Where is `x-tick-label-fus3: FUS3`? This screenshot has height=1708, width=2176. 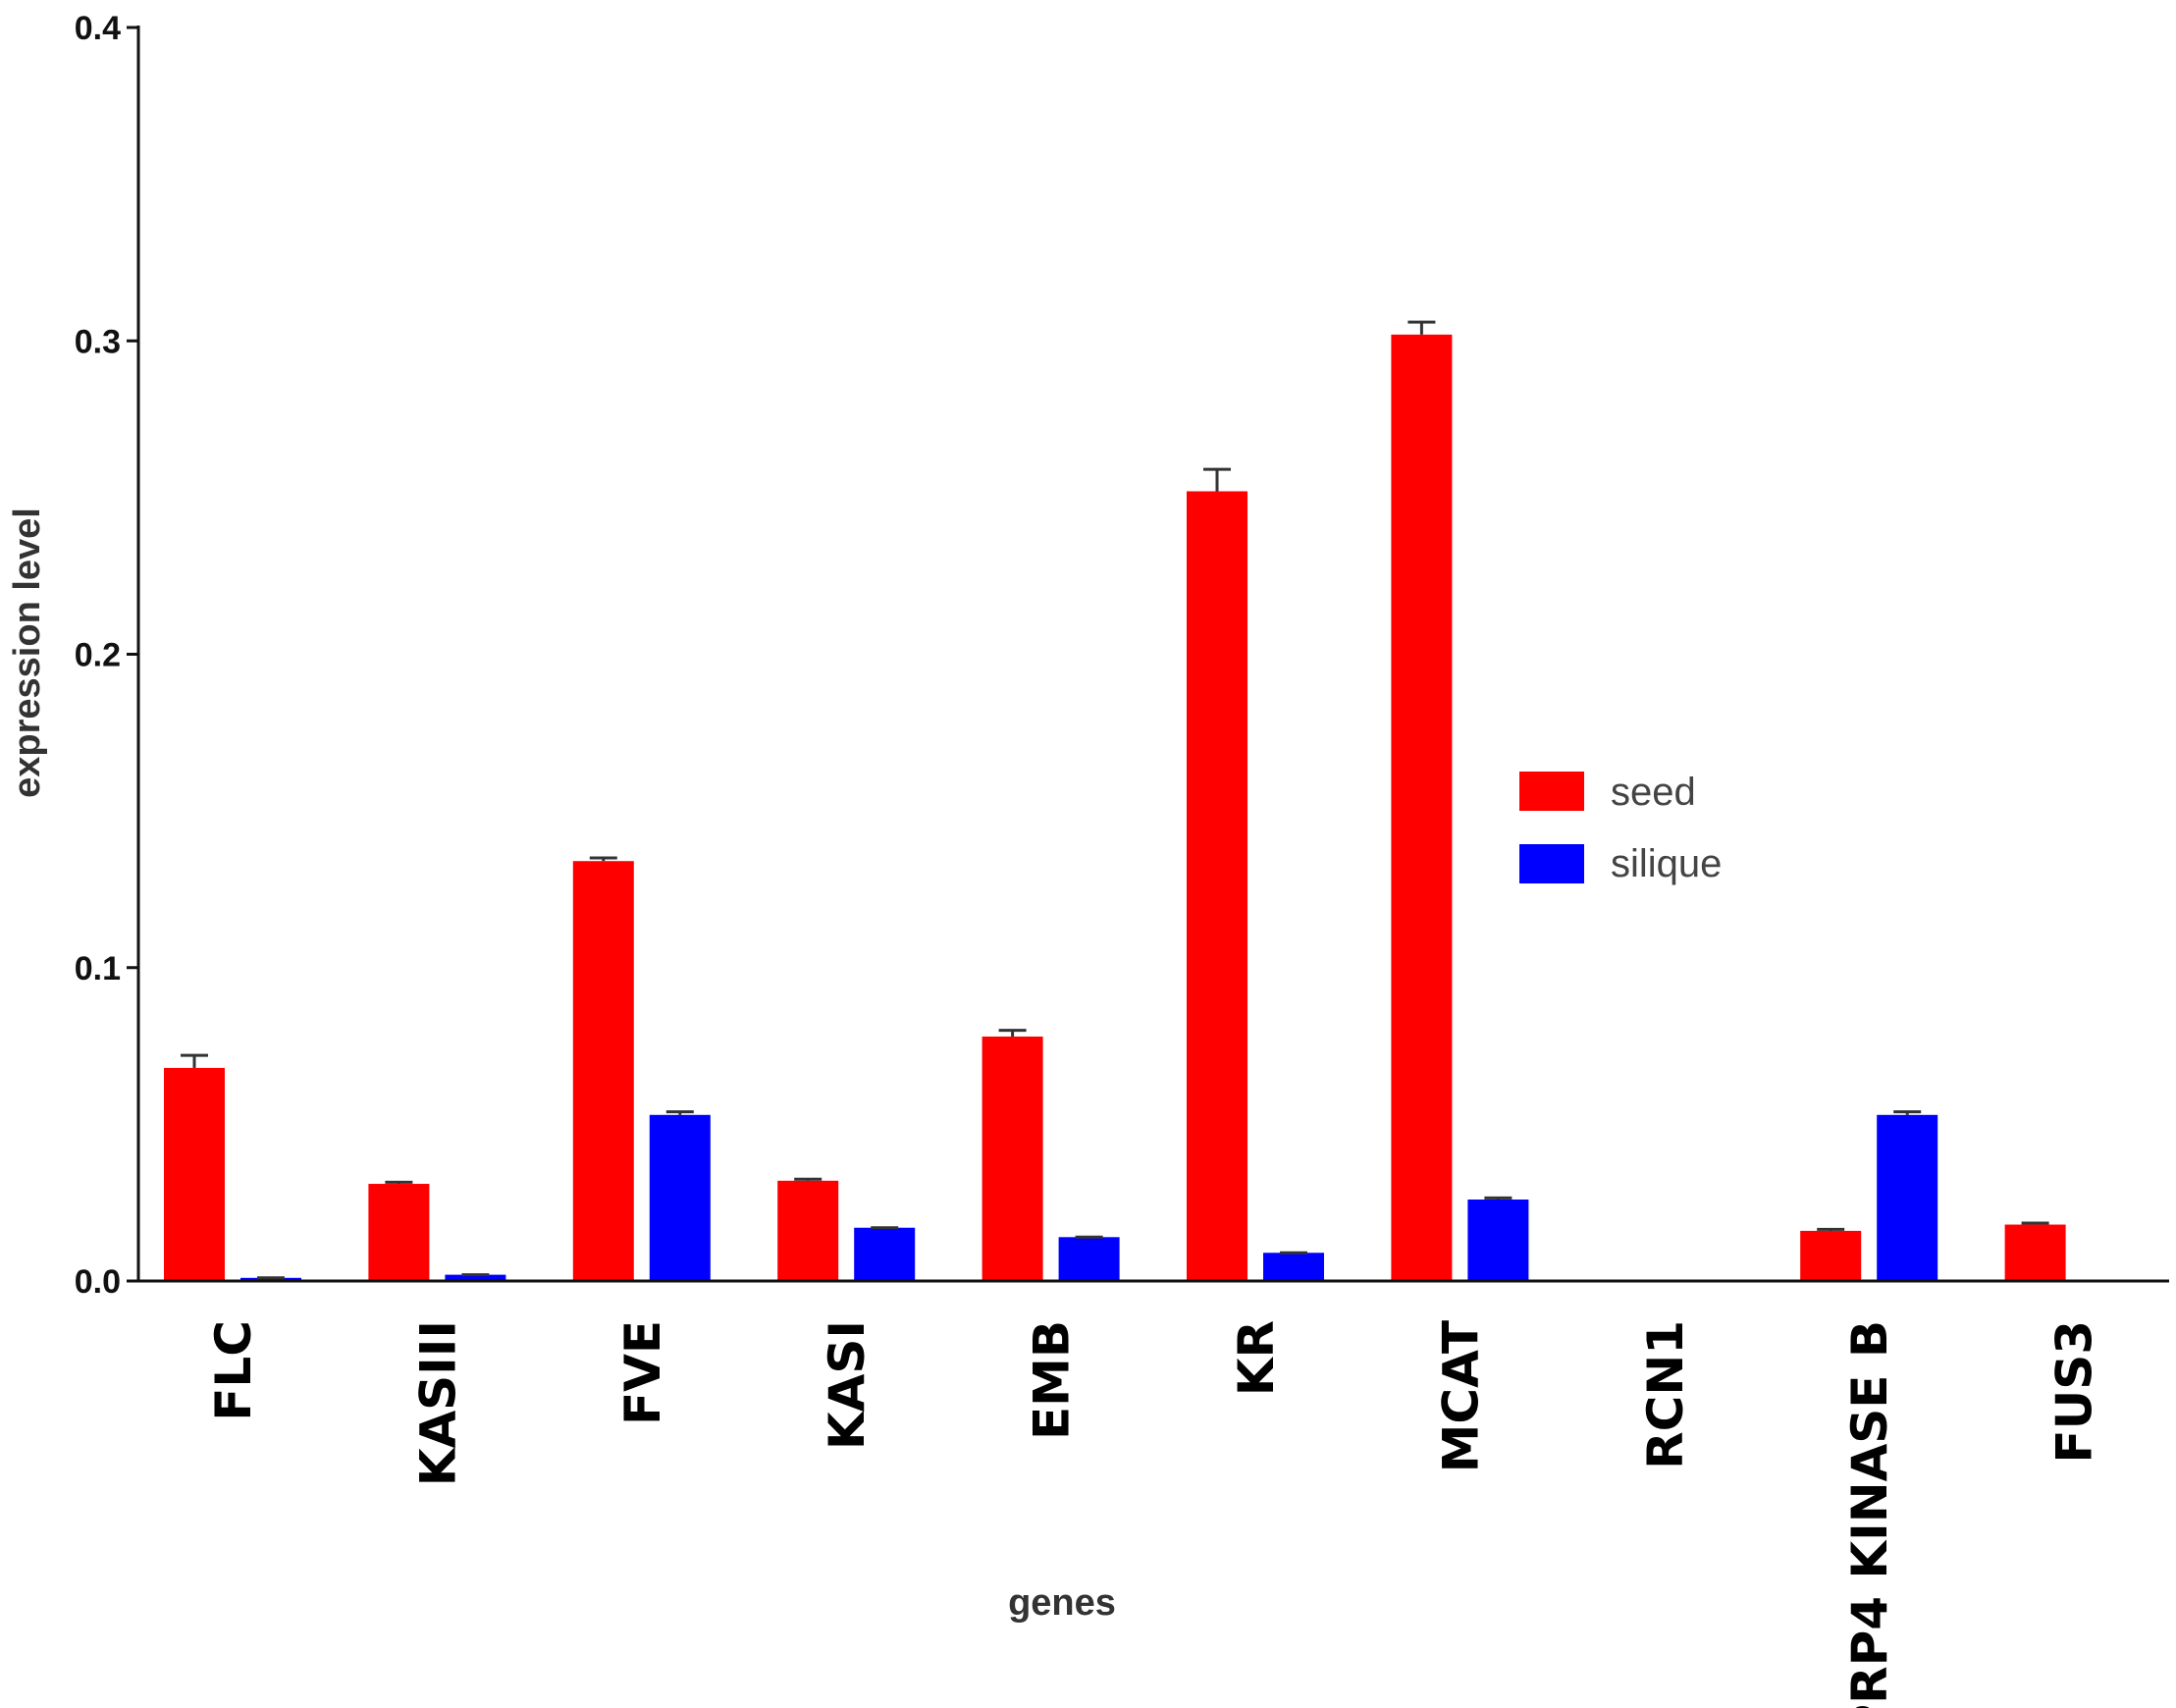 x-tick-label-fus3: FUS3 is located at coordinates (2074, 1392).